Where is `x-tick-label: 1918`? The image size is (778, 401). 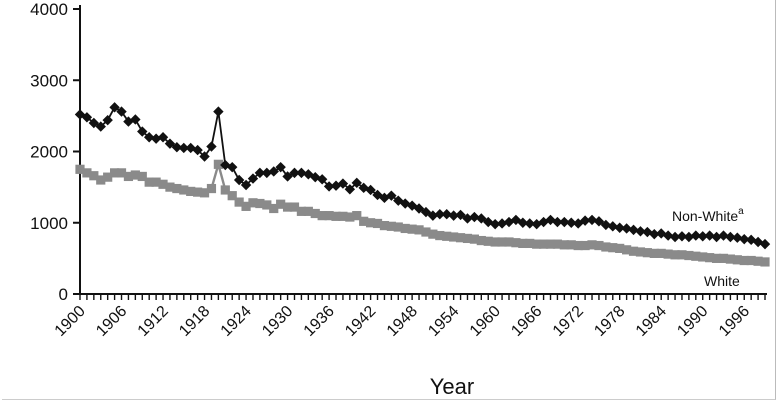
x-tick-label: 1918 is located at coordinates (194, 321).